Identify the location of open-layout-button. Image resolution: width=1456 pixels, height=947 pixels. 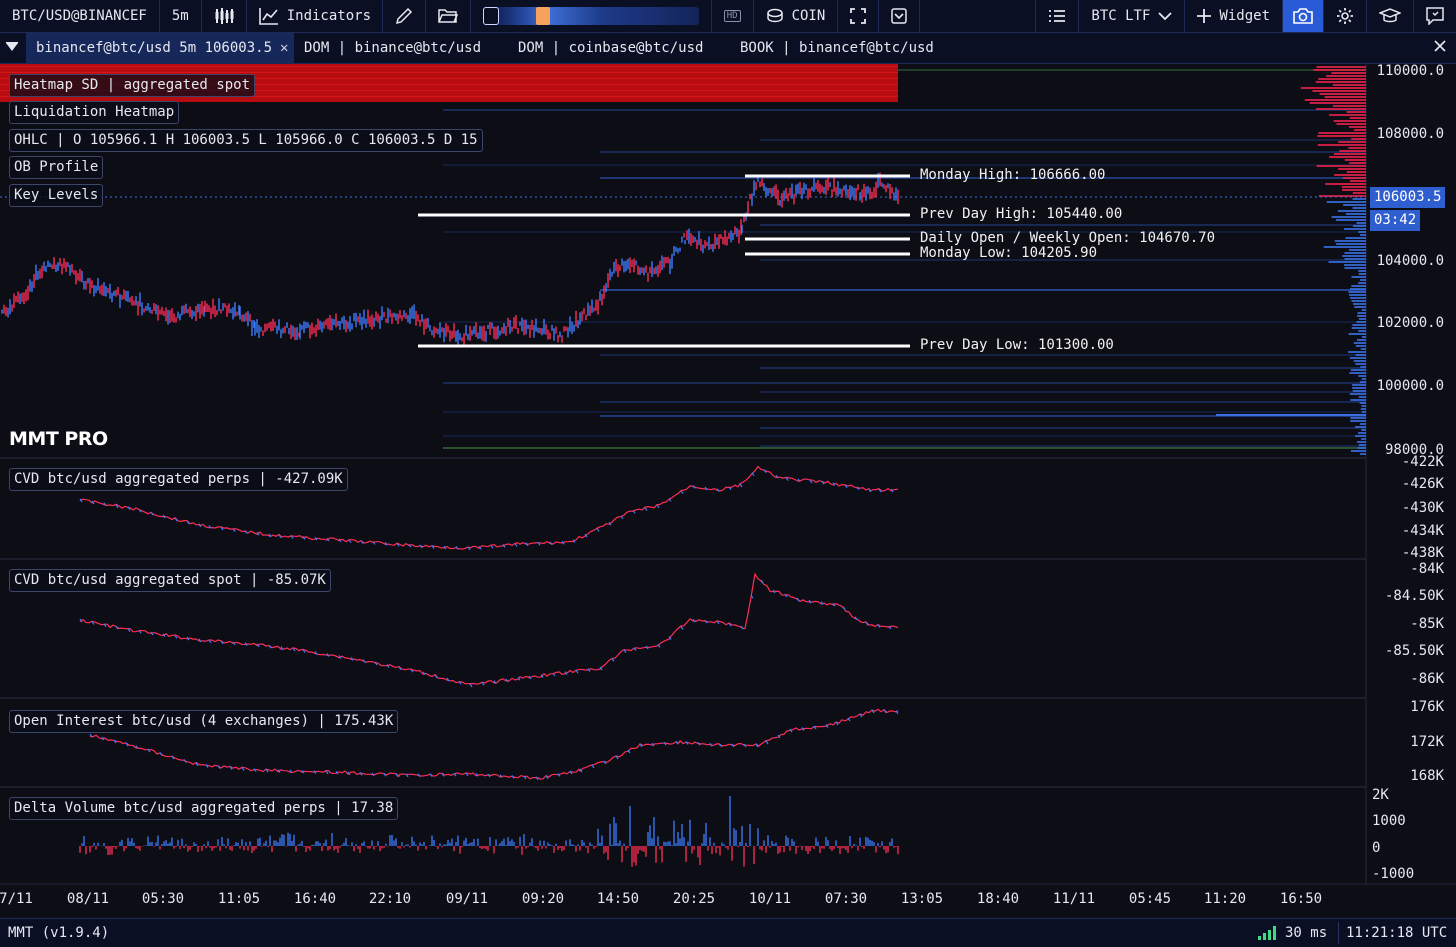
(448, 16).